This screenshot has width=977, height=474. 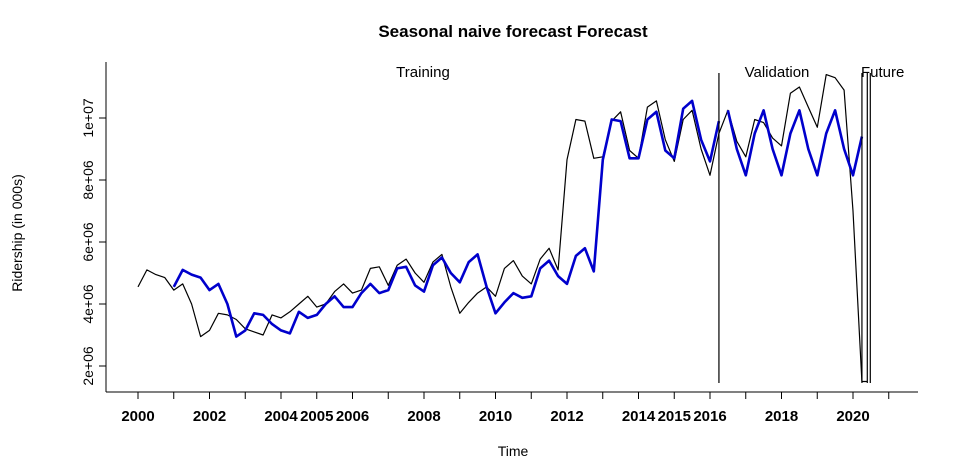 I want to click on x-axis-label: Time, so click(x=513, y=451).